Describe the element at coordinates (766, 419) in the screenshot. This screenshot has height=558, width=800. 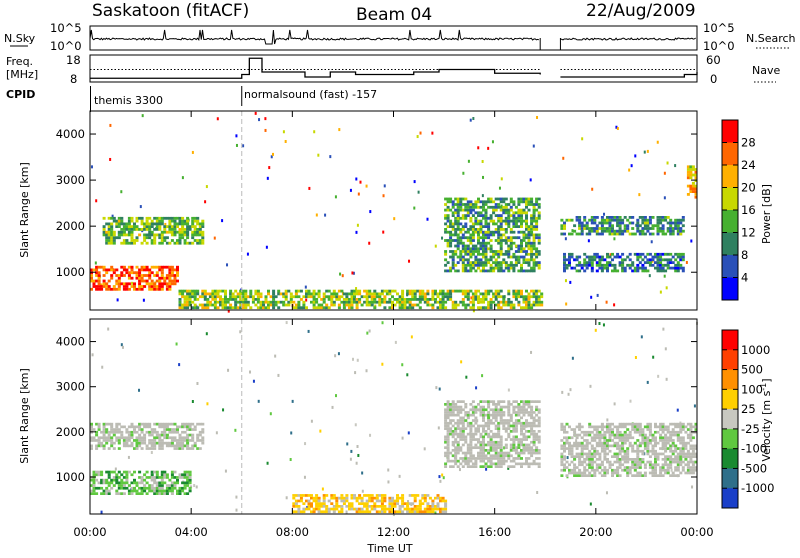
I see `velocity-colorbar-label: Velocity [m s-1]` at that location.